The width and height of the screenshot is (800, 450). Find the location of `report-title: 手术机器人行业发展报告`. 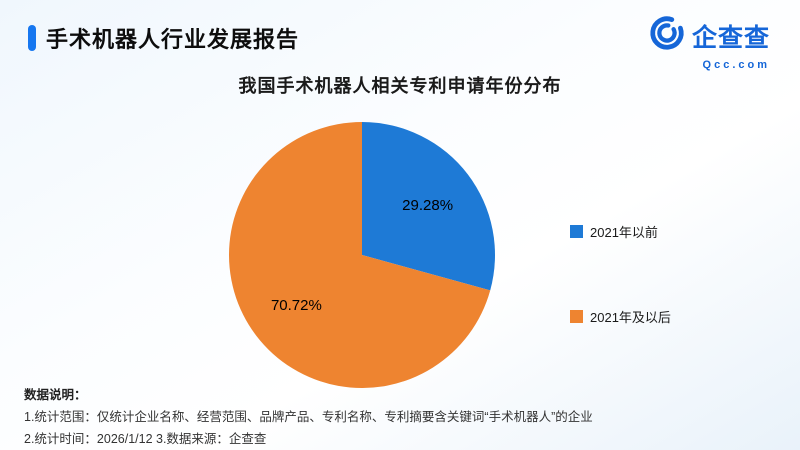

report-title: 手术机器人行业发展报告 is located at coordinates (173, 39).